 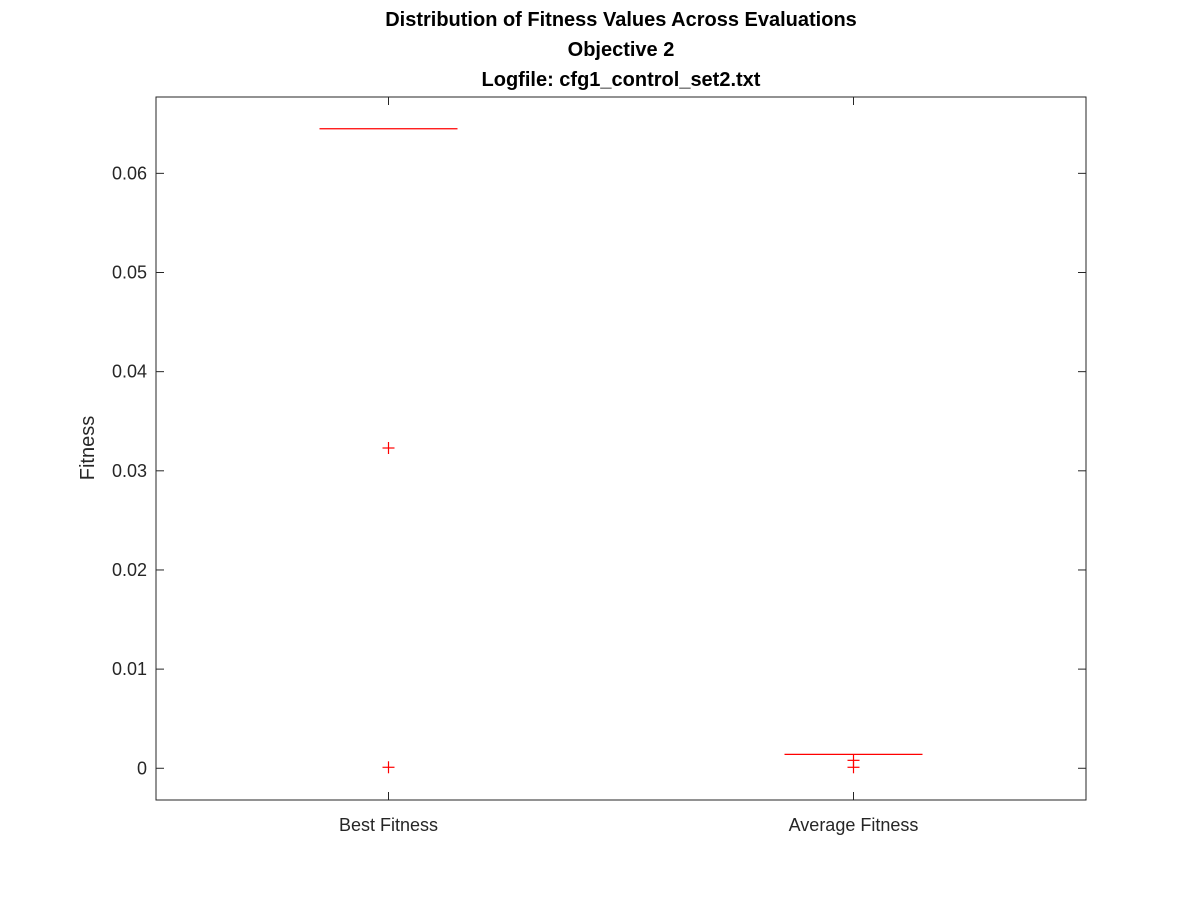 What do you see at coordinates (129, 570) in the screenshot?
I see `y-tick-label: 0.02` at bounding box center [129, 570].